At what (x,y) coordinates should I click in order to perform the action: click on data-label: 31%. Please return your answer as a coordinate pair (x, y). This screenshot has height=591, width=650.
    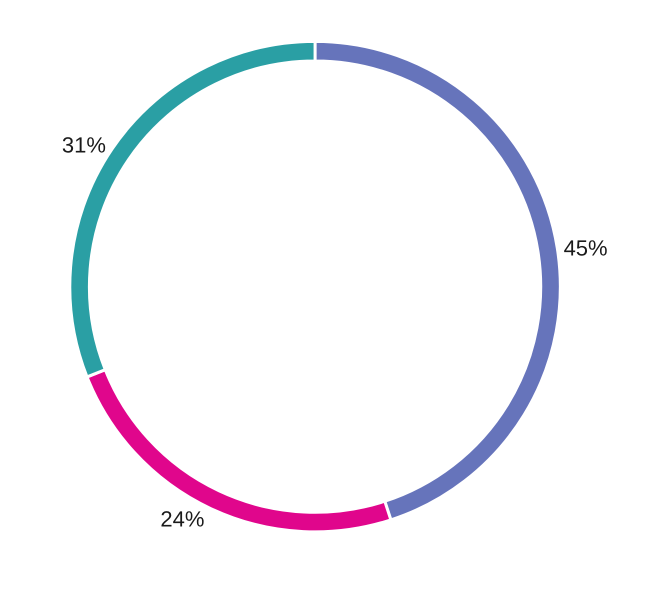
    Looking at the image, I should click on (84, 145).